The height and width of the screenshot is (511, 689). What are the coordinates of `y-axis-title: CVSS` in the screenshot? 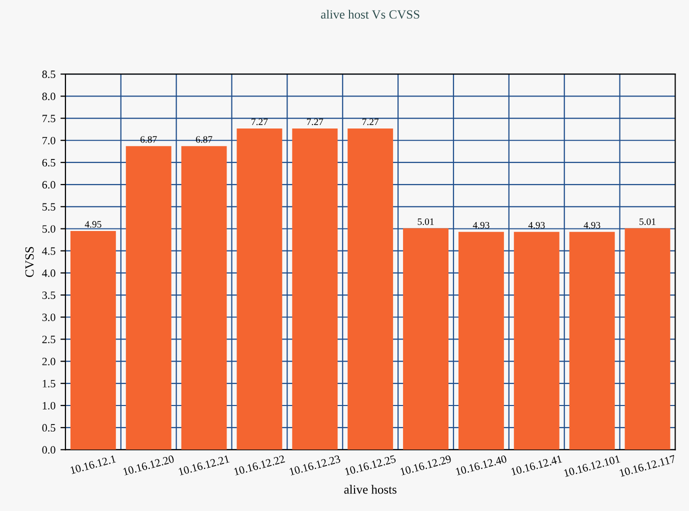 It's located at (29, 262).